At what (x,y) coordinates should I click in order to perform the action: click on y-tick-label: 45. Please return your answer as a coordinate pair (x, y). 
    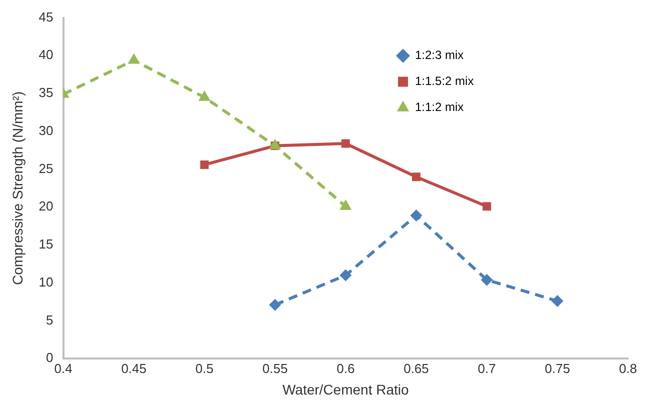
    Looking at the image, I should click on (46, 16).